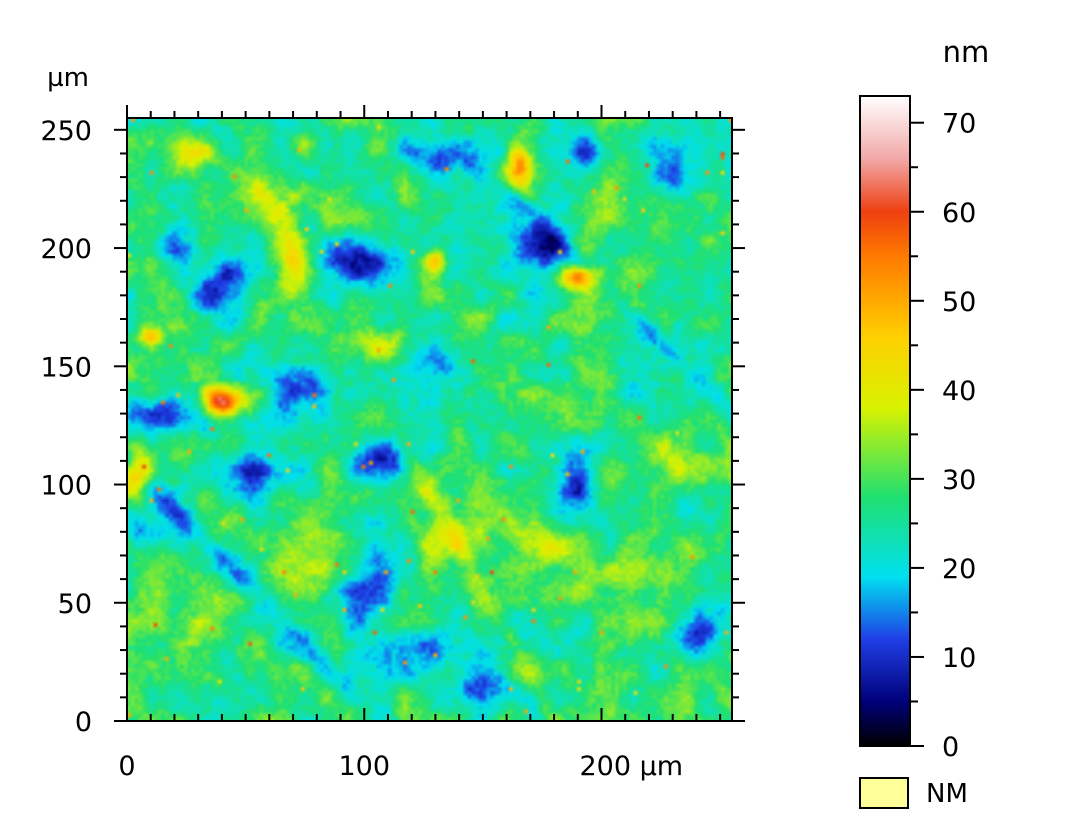 The image size is (1080, 840). What do you see at coordinates (66, 249) in the screenshot?
I see `y-tick-label: 200` at bounding box center [66, 249].